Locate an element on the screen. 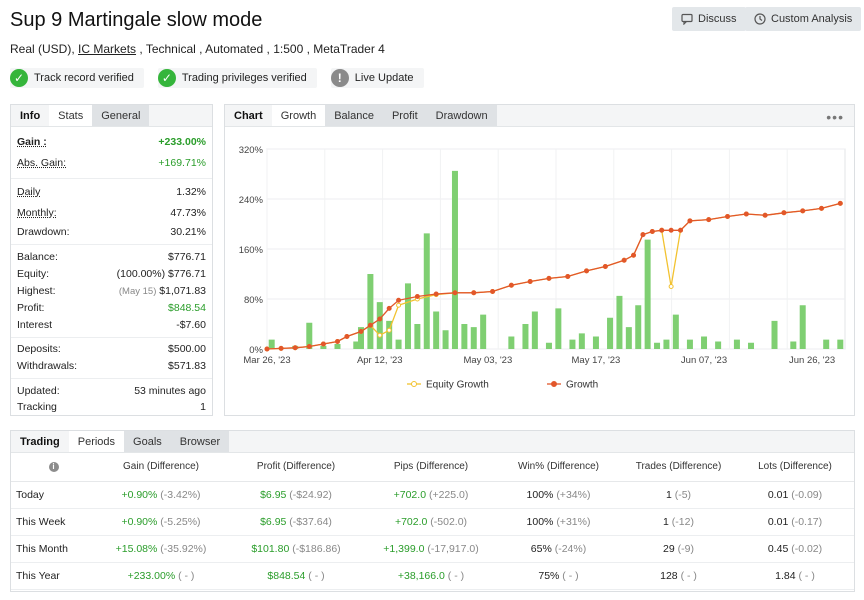  lots-value: 0.01 is located at coordinates (778, 521).